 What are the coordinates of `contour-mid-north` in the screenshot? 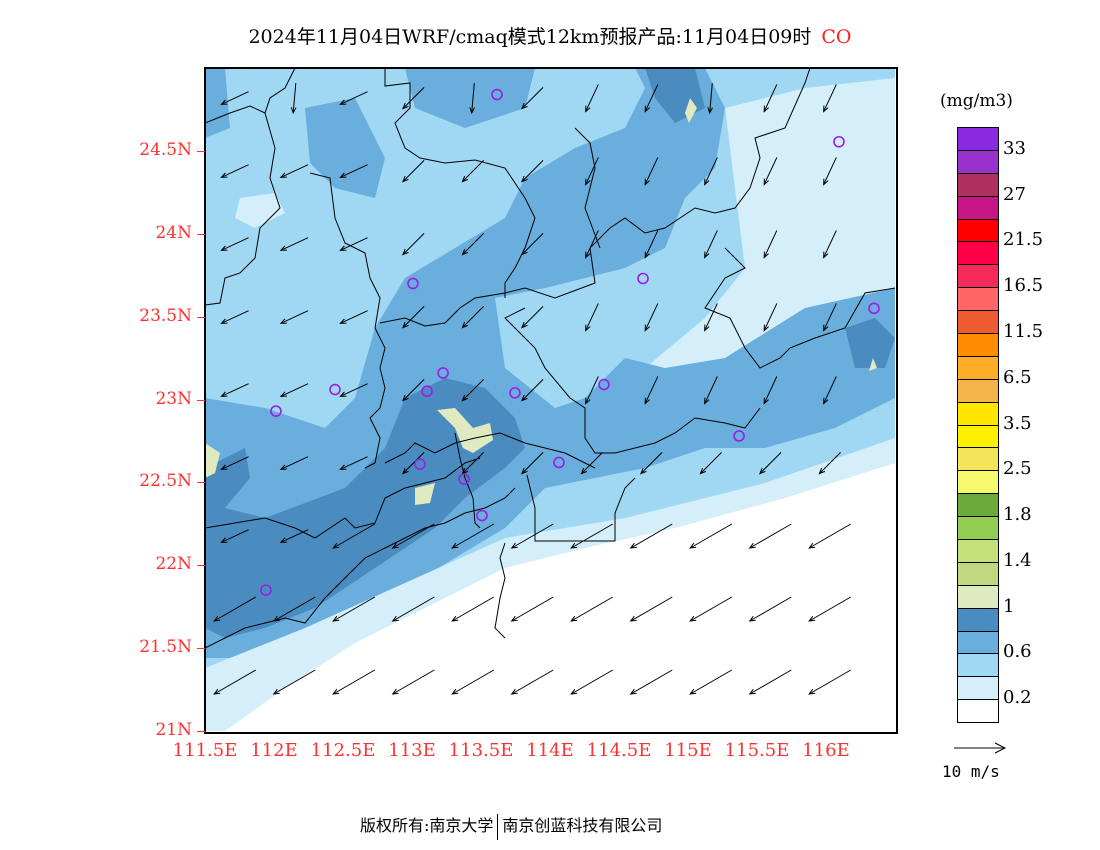 It's located at (370, 133).